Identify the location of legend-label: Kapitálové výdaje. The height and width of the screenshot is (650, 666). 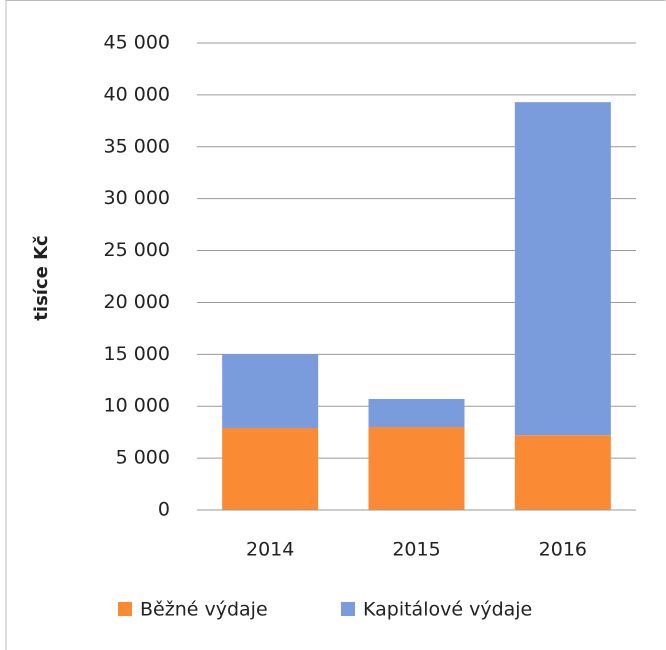
(447, 610).